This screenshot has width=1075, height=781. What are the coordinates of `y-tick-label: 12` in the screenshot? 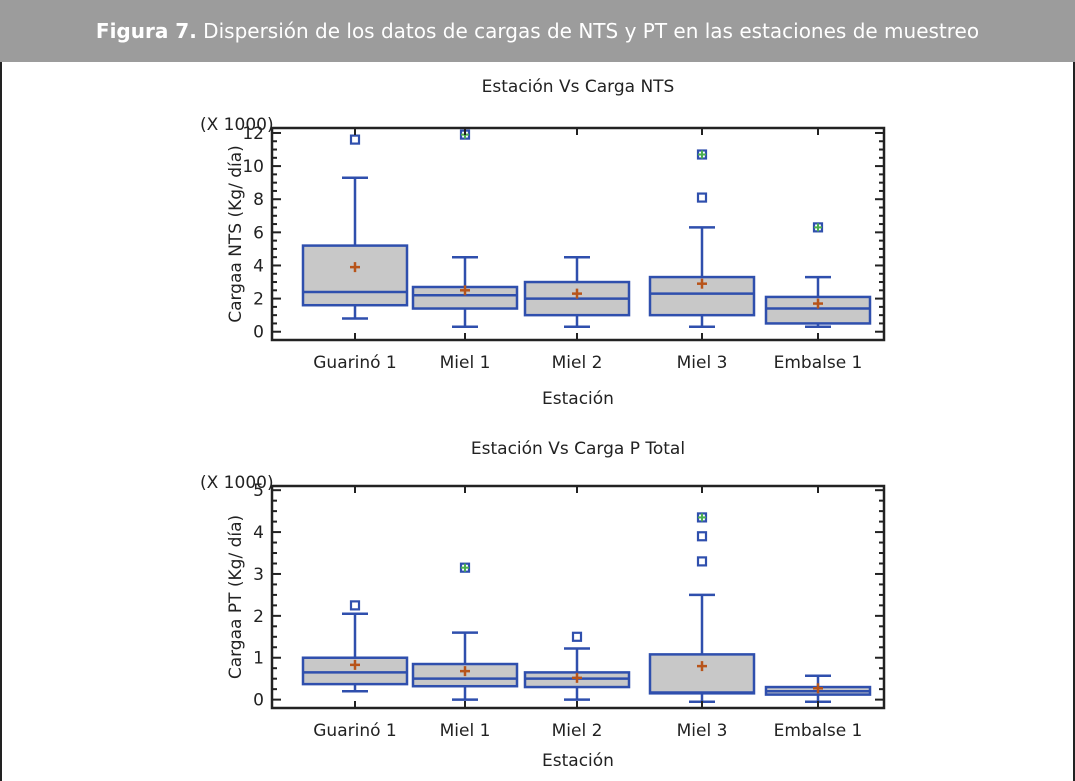 It's located at (253, 134).